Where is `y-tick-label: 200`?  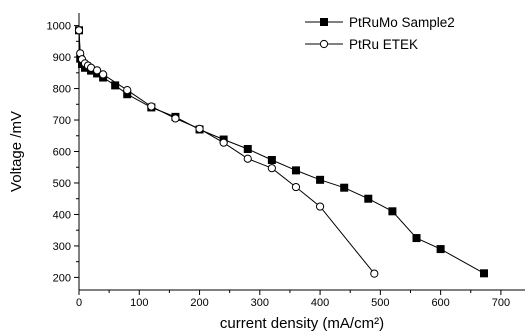
y-tick-label: 200 is located at coordinates (62, 278).